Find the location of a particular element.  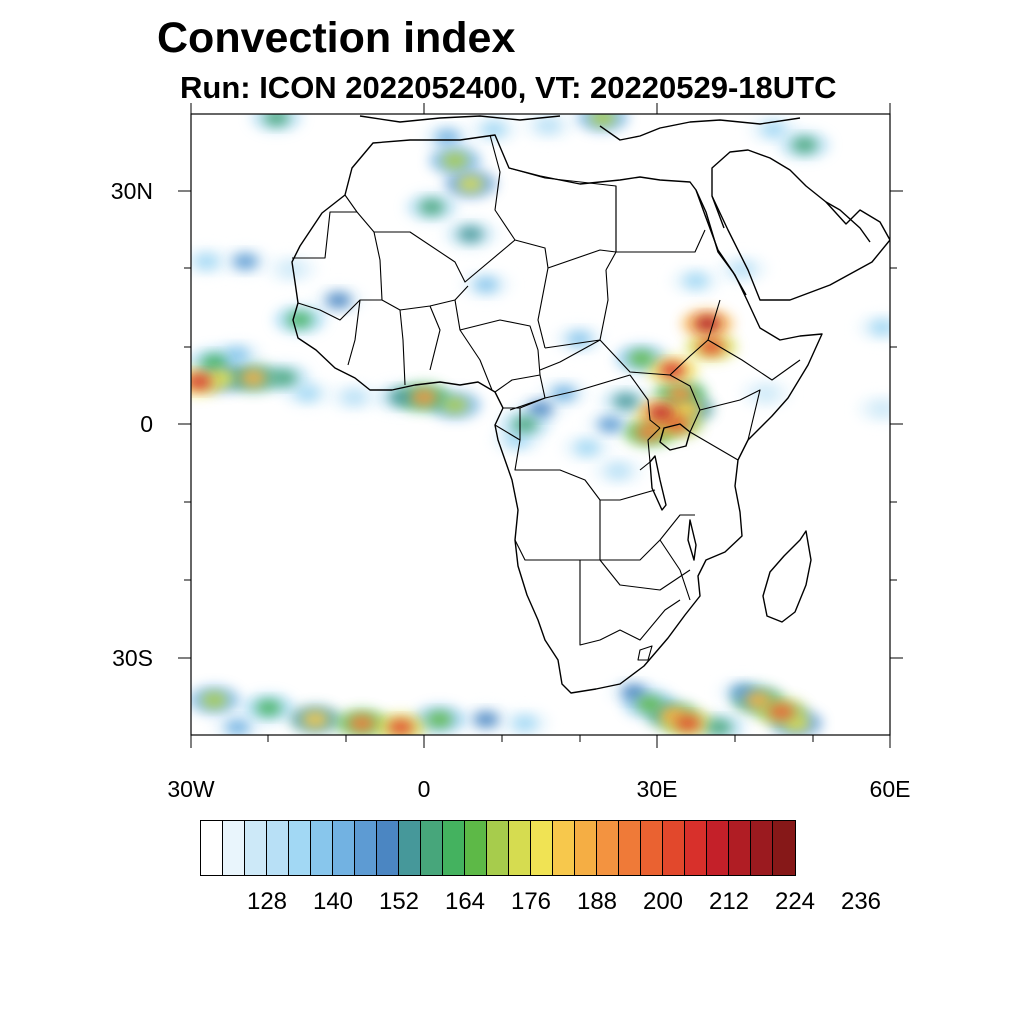

mediterranean-north-coast is located at coordinates (580, 128).